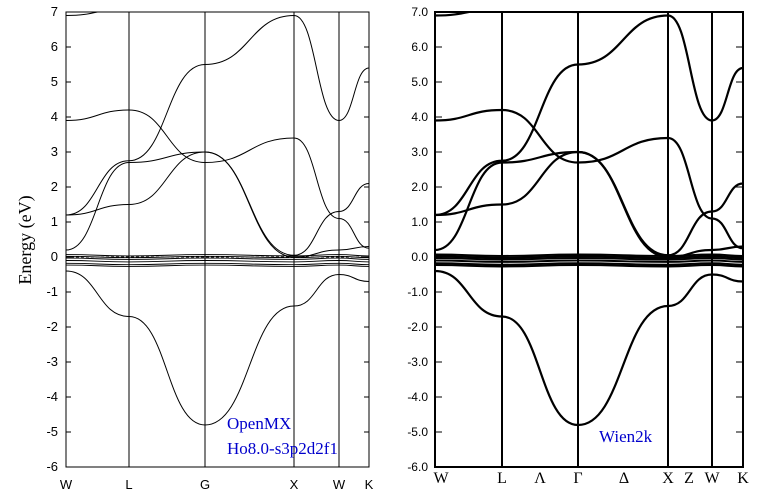 The width and height of the screenshot is (760, 497). I want to click on y-tick-label: 2.0, so click(419, 187).